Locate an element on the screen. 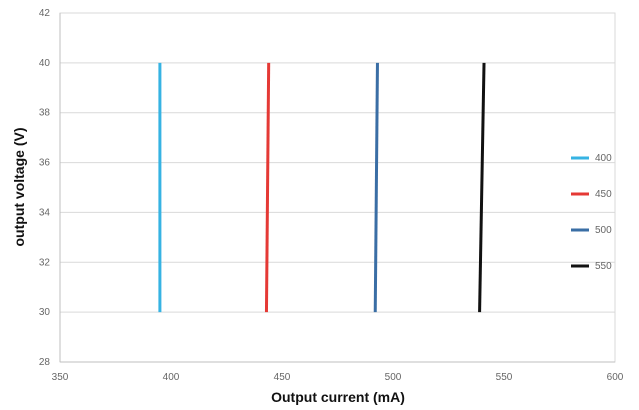 The width and height of the screenshot is (639, 410). x-tick-label: 500 is located at coordinates (393, 377).